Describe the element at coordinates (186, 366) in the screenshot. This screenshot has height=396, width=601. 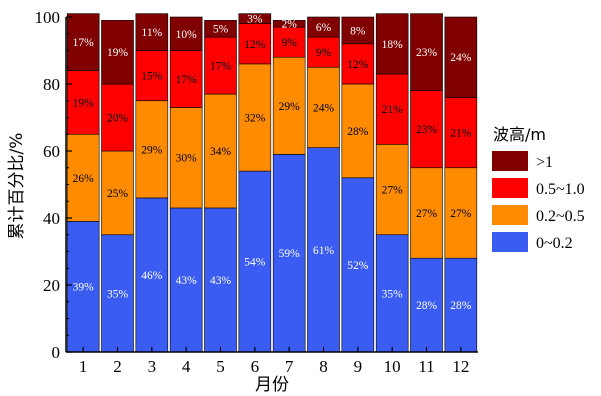
I see `x-tick-label: 4` at that location.